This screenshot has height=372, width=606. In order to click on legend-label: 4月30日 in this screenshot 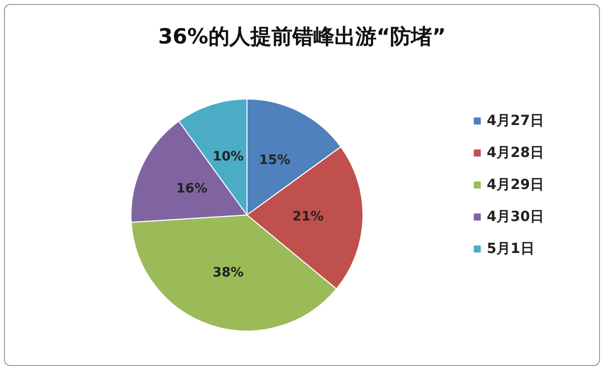, I will do `click(515, 217)`.